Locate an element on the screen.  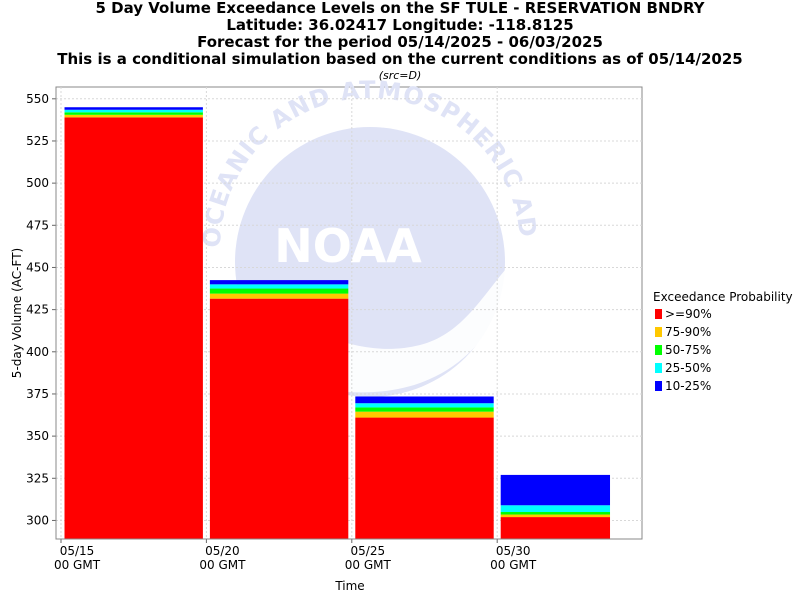
x-axis-label: Time is located at coordinates (349, 586).